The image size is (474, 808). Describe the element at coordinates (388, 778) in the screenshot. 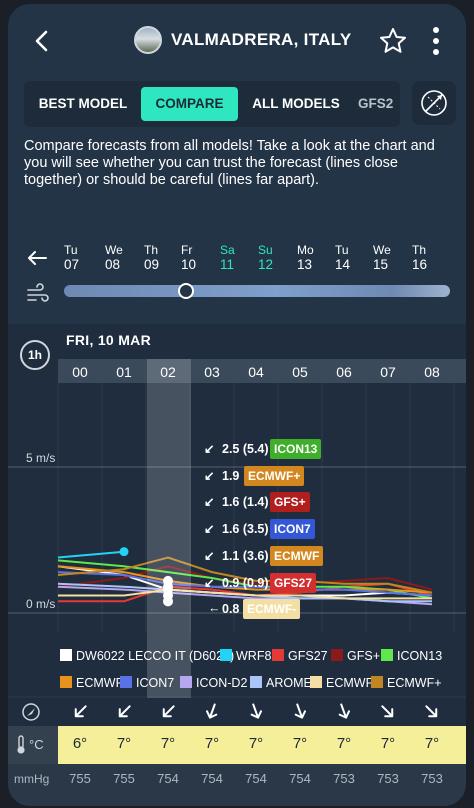

I see `pressure-value: 753` at that location.